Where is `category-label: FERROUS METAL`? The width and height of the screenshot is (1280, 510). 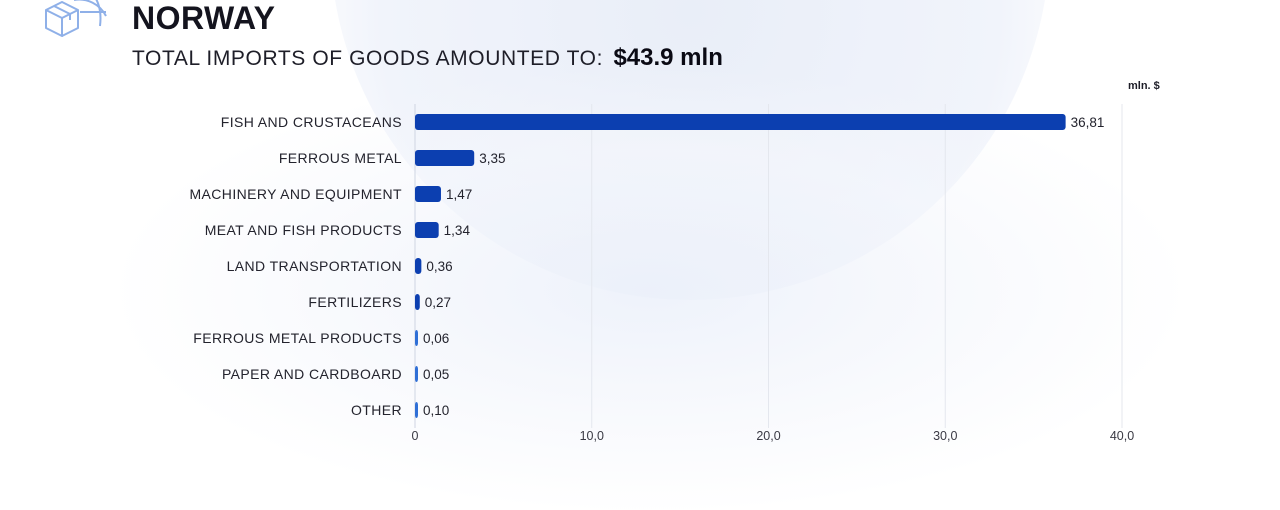
category-label: FERROUS METAL is located at coordinates (340, 158).